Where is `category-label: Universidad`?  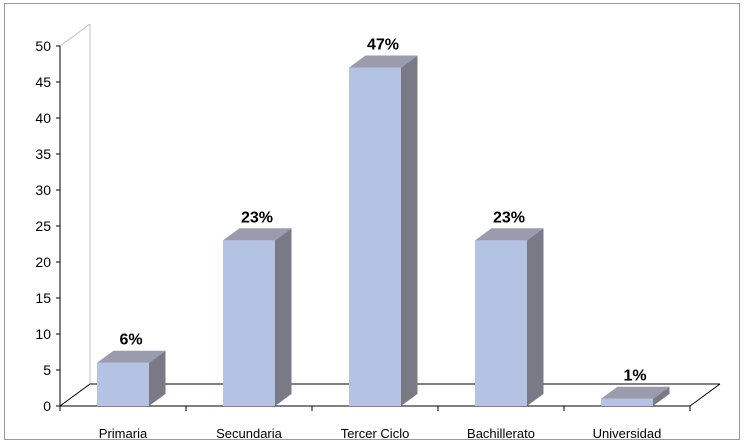
category-label: Universidad is located at coordinates (627, 433).